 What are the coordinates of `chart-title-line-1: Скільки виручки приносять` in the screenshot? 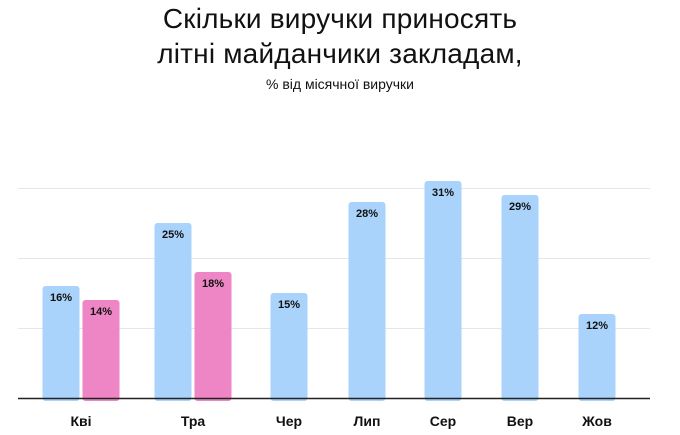 It's located at (340, 18).